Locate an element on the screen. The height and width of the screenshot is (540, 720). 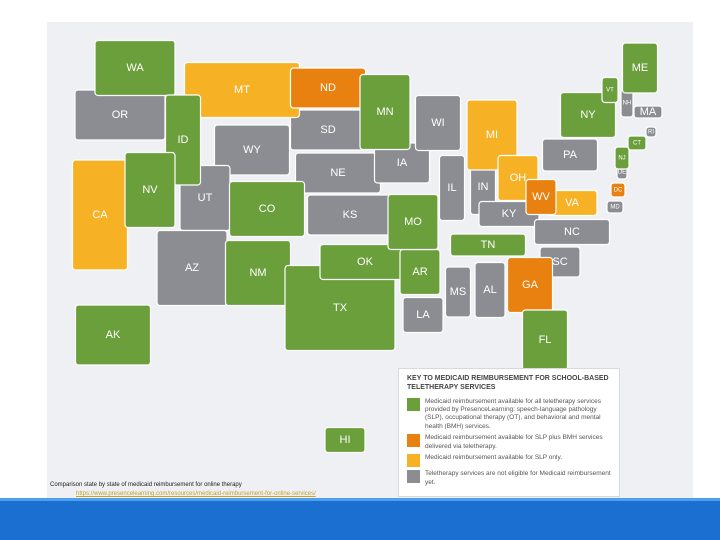
state-label: AK is located at coordinates (113, 335).